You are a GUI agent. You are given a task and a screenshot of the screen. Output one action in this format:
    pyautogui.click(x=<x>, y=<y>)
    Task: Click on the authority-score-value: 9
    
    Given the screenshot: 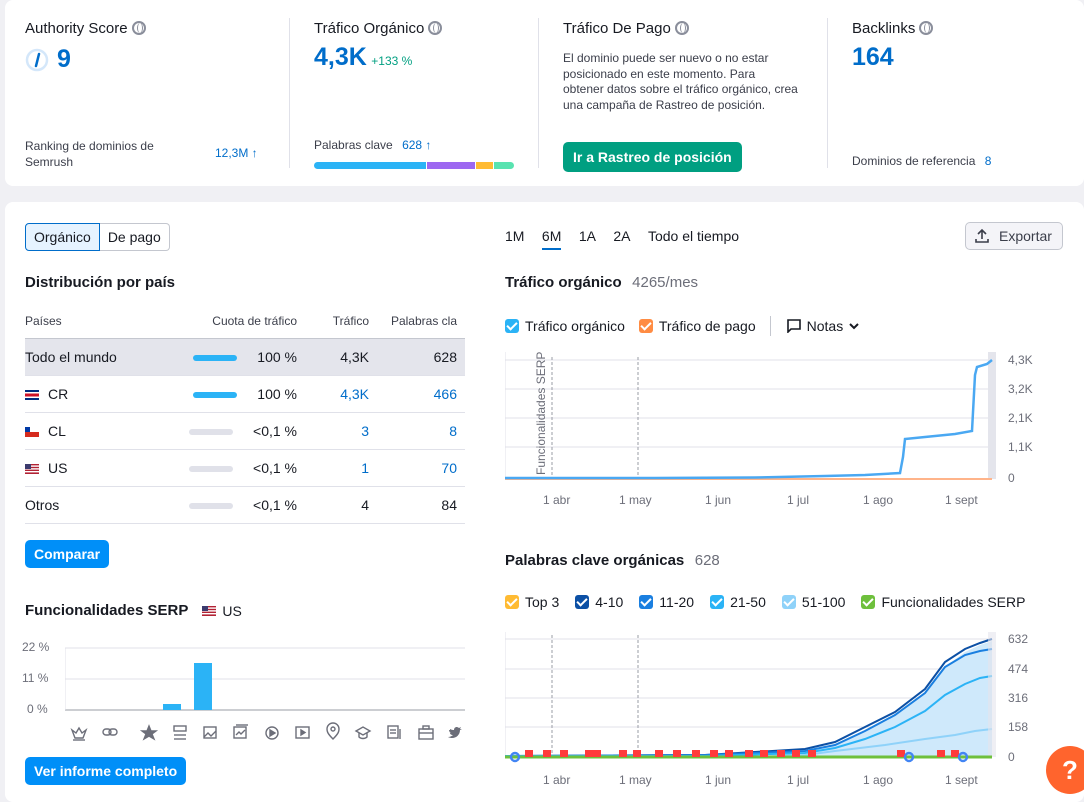 What is the action you would take?
    pyautogui.click(x=64, y=59)
    